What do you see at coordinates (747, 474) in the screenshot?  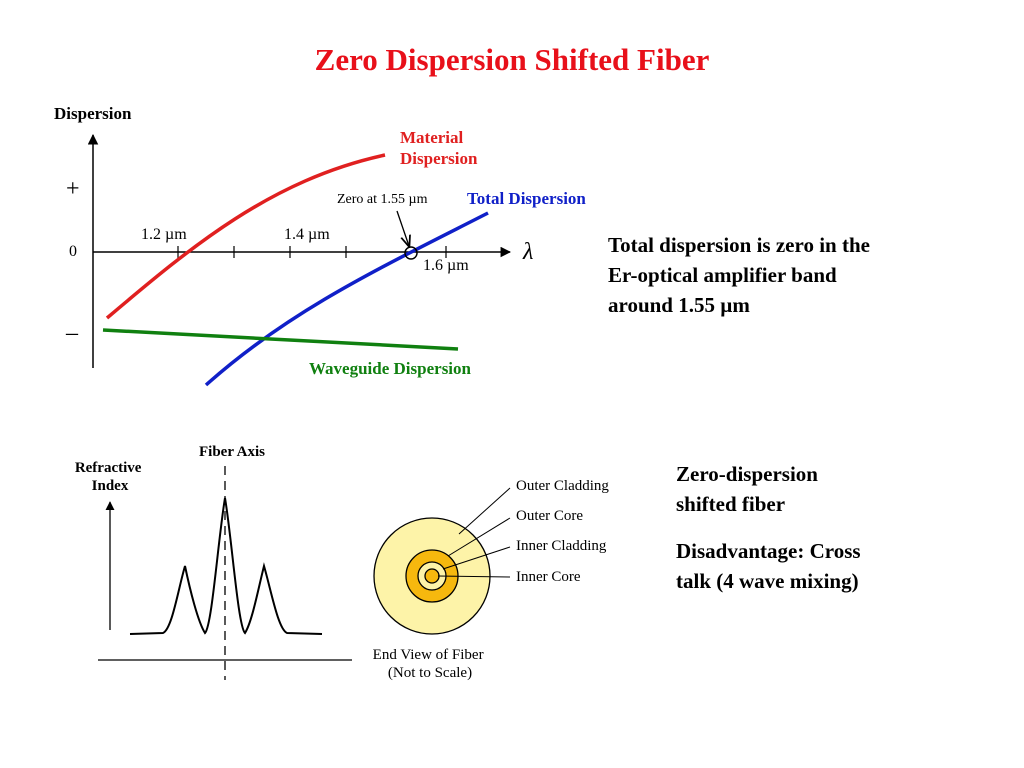 I see `note-line: Zero-dispersion` at bounding box center [747, 474].